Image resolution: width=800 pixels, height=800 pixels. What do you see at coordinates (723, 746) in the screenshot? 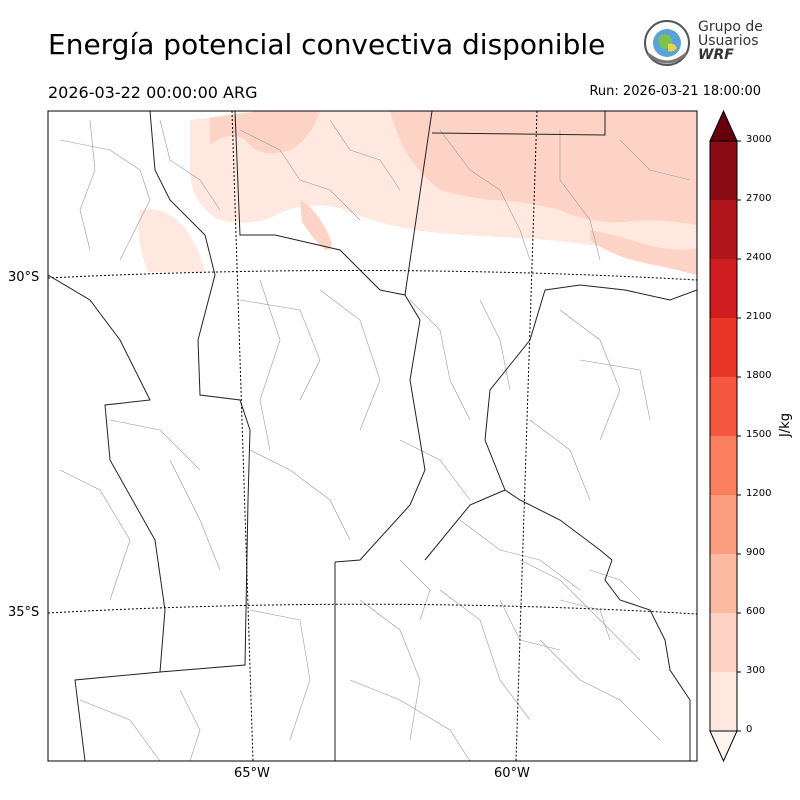
I see `colorbar-under-arrow` at bounding box center [723, 746].